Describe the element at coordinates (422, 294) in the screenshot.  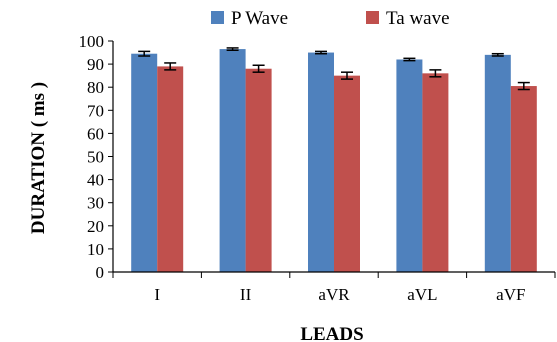
I see `x-tick-label: aVL` at that location.